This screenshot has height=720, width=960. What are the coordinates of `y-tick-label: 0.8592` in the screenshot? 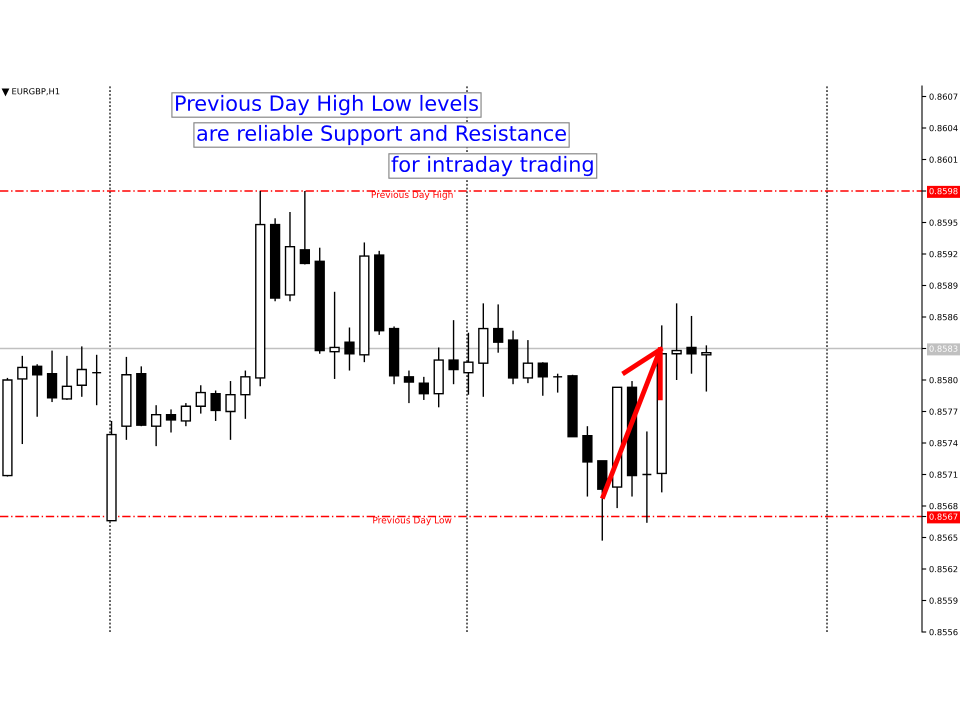 It's located at (943, 254).